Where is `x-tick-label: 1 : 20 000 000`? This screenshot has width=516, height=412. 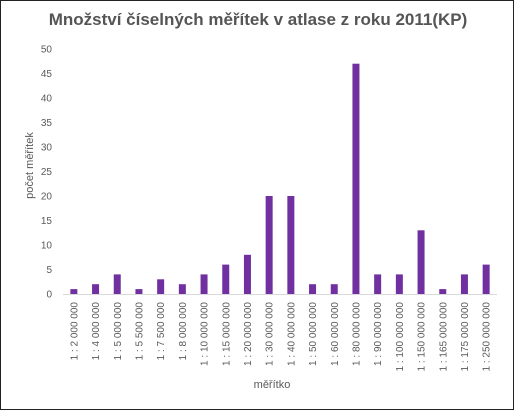
x-tick-label: 1 : 20 000 000 is located at coordinates (248, 334).